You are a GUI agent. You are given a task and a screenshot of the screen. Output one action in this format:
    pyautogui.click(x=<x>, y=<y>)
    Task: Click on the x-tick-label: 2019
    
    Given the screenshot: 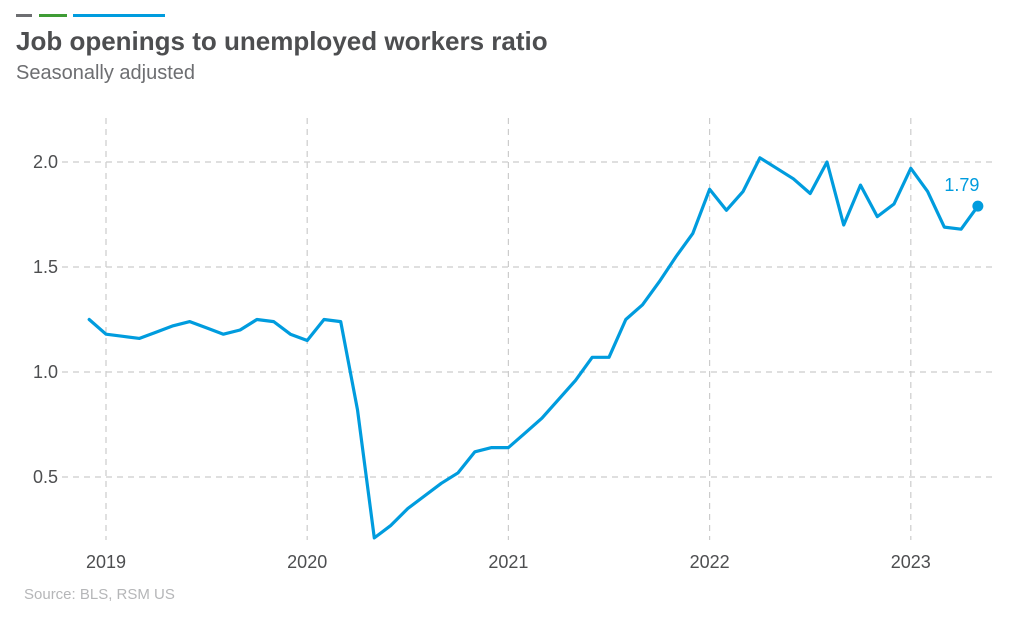 What is the action you would take?
    pyautogui.click(x=106, y=562)
    